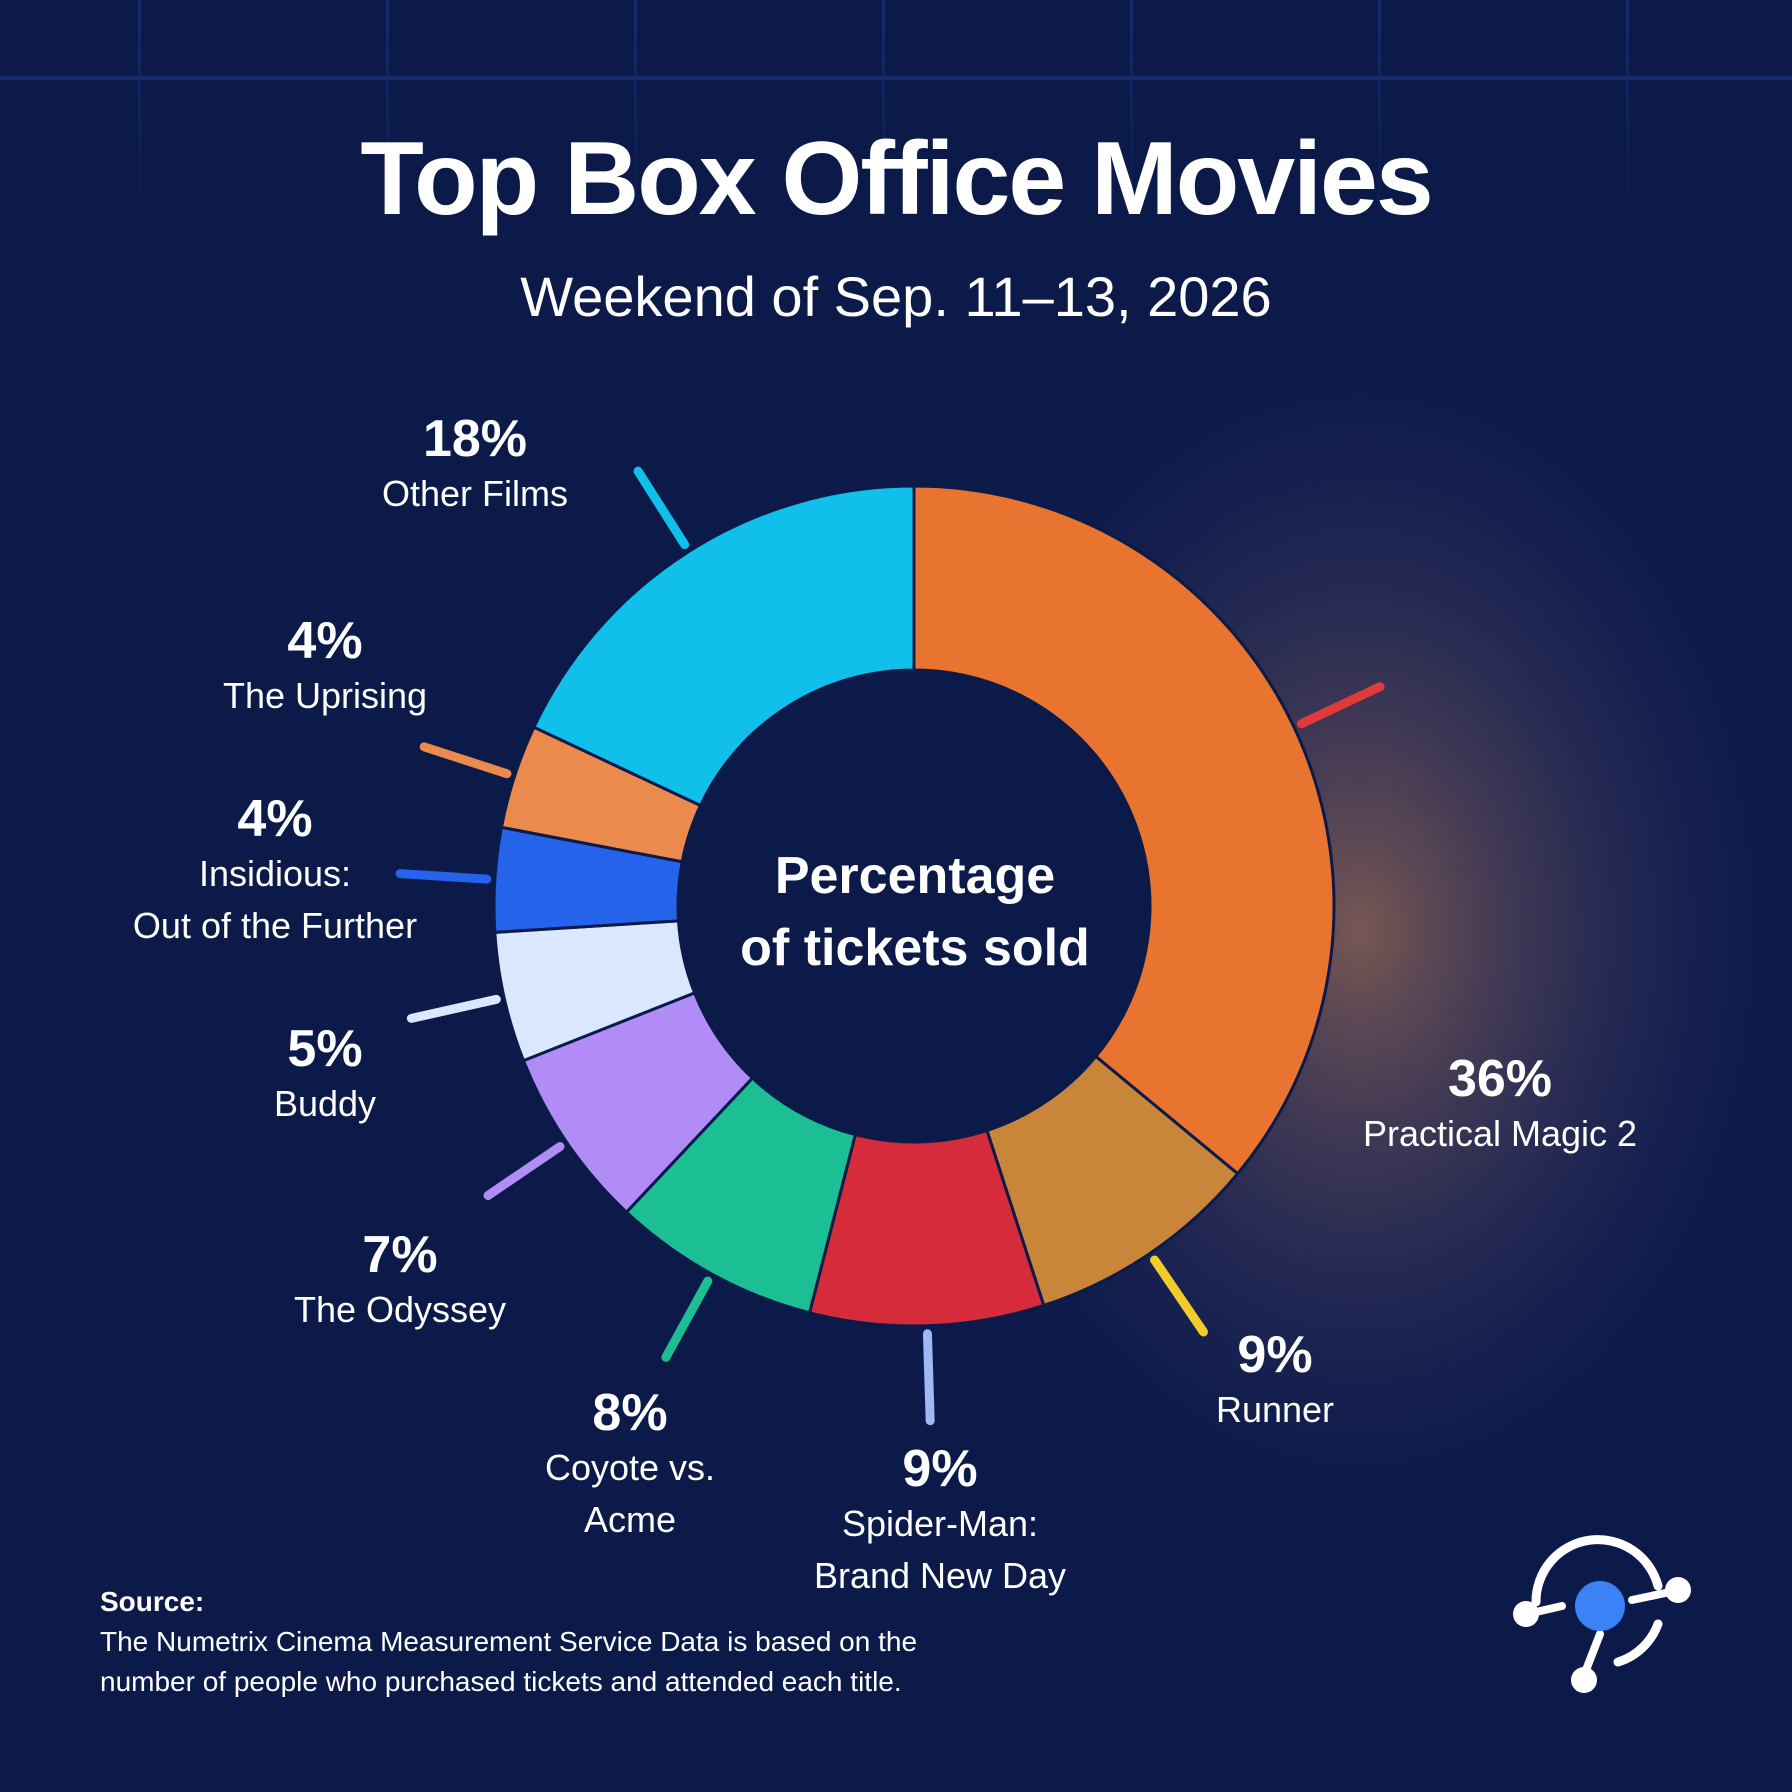 This screenshot has height=1792, width=1792. I want to click on slice-name: Practical Magic 2, so click(1500, 1133).